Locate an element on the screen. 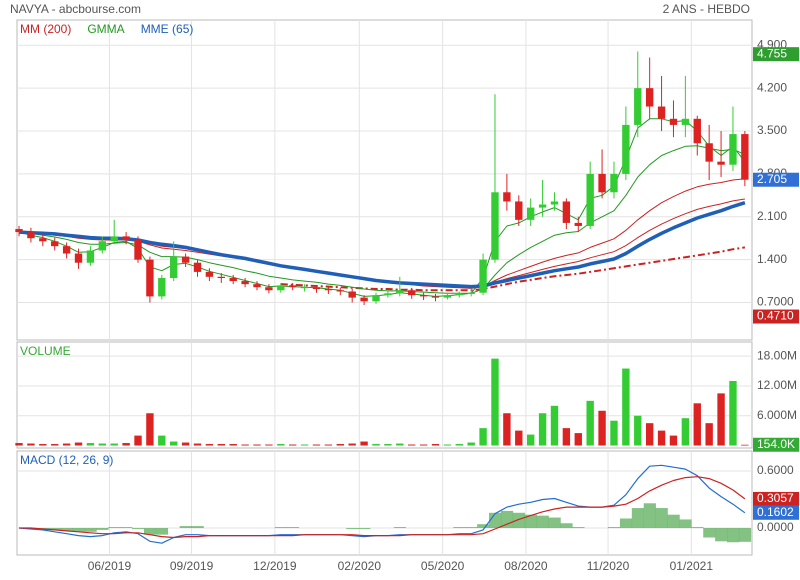 The image size is (800, 580). value-marker-label: 0.4710 is located at coordinates (775, 316).